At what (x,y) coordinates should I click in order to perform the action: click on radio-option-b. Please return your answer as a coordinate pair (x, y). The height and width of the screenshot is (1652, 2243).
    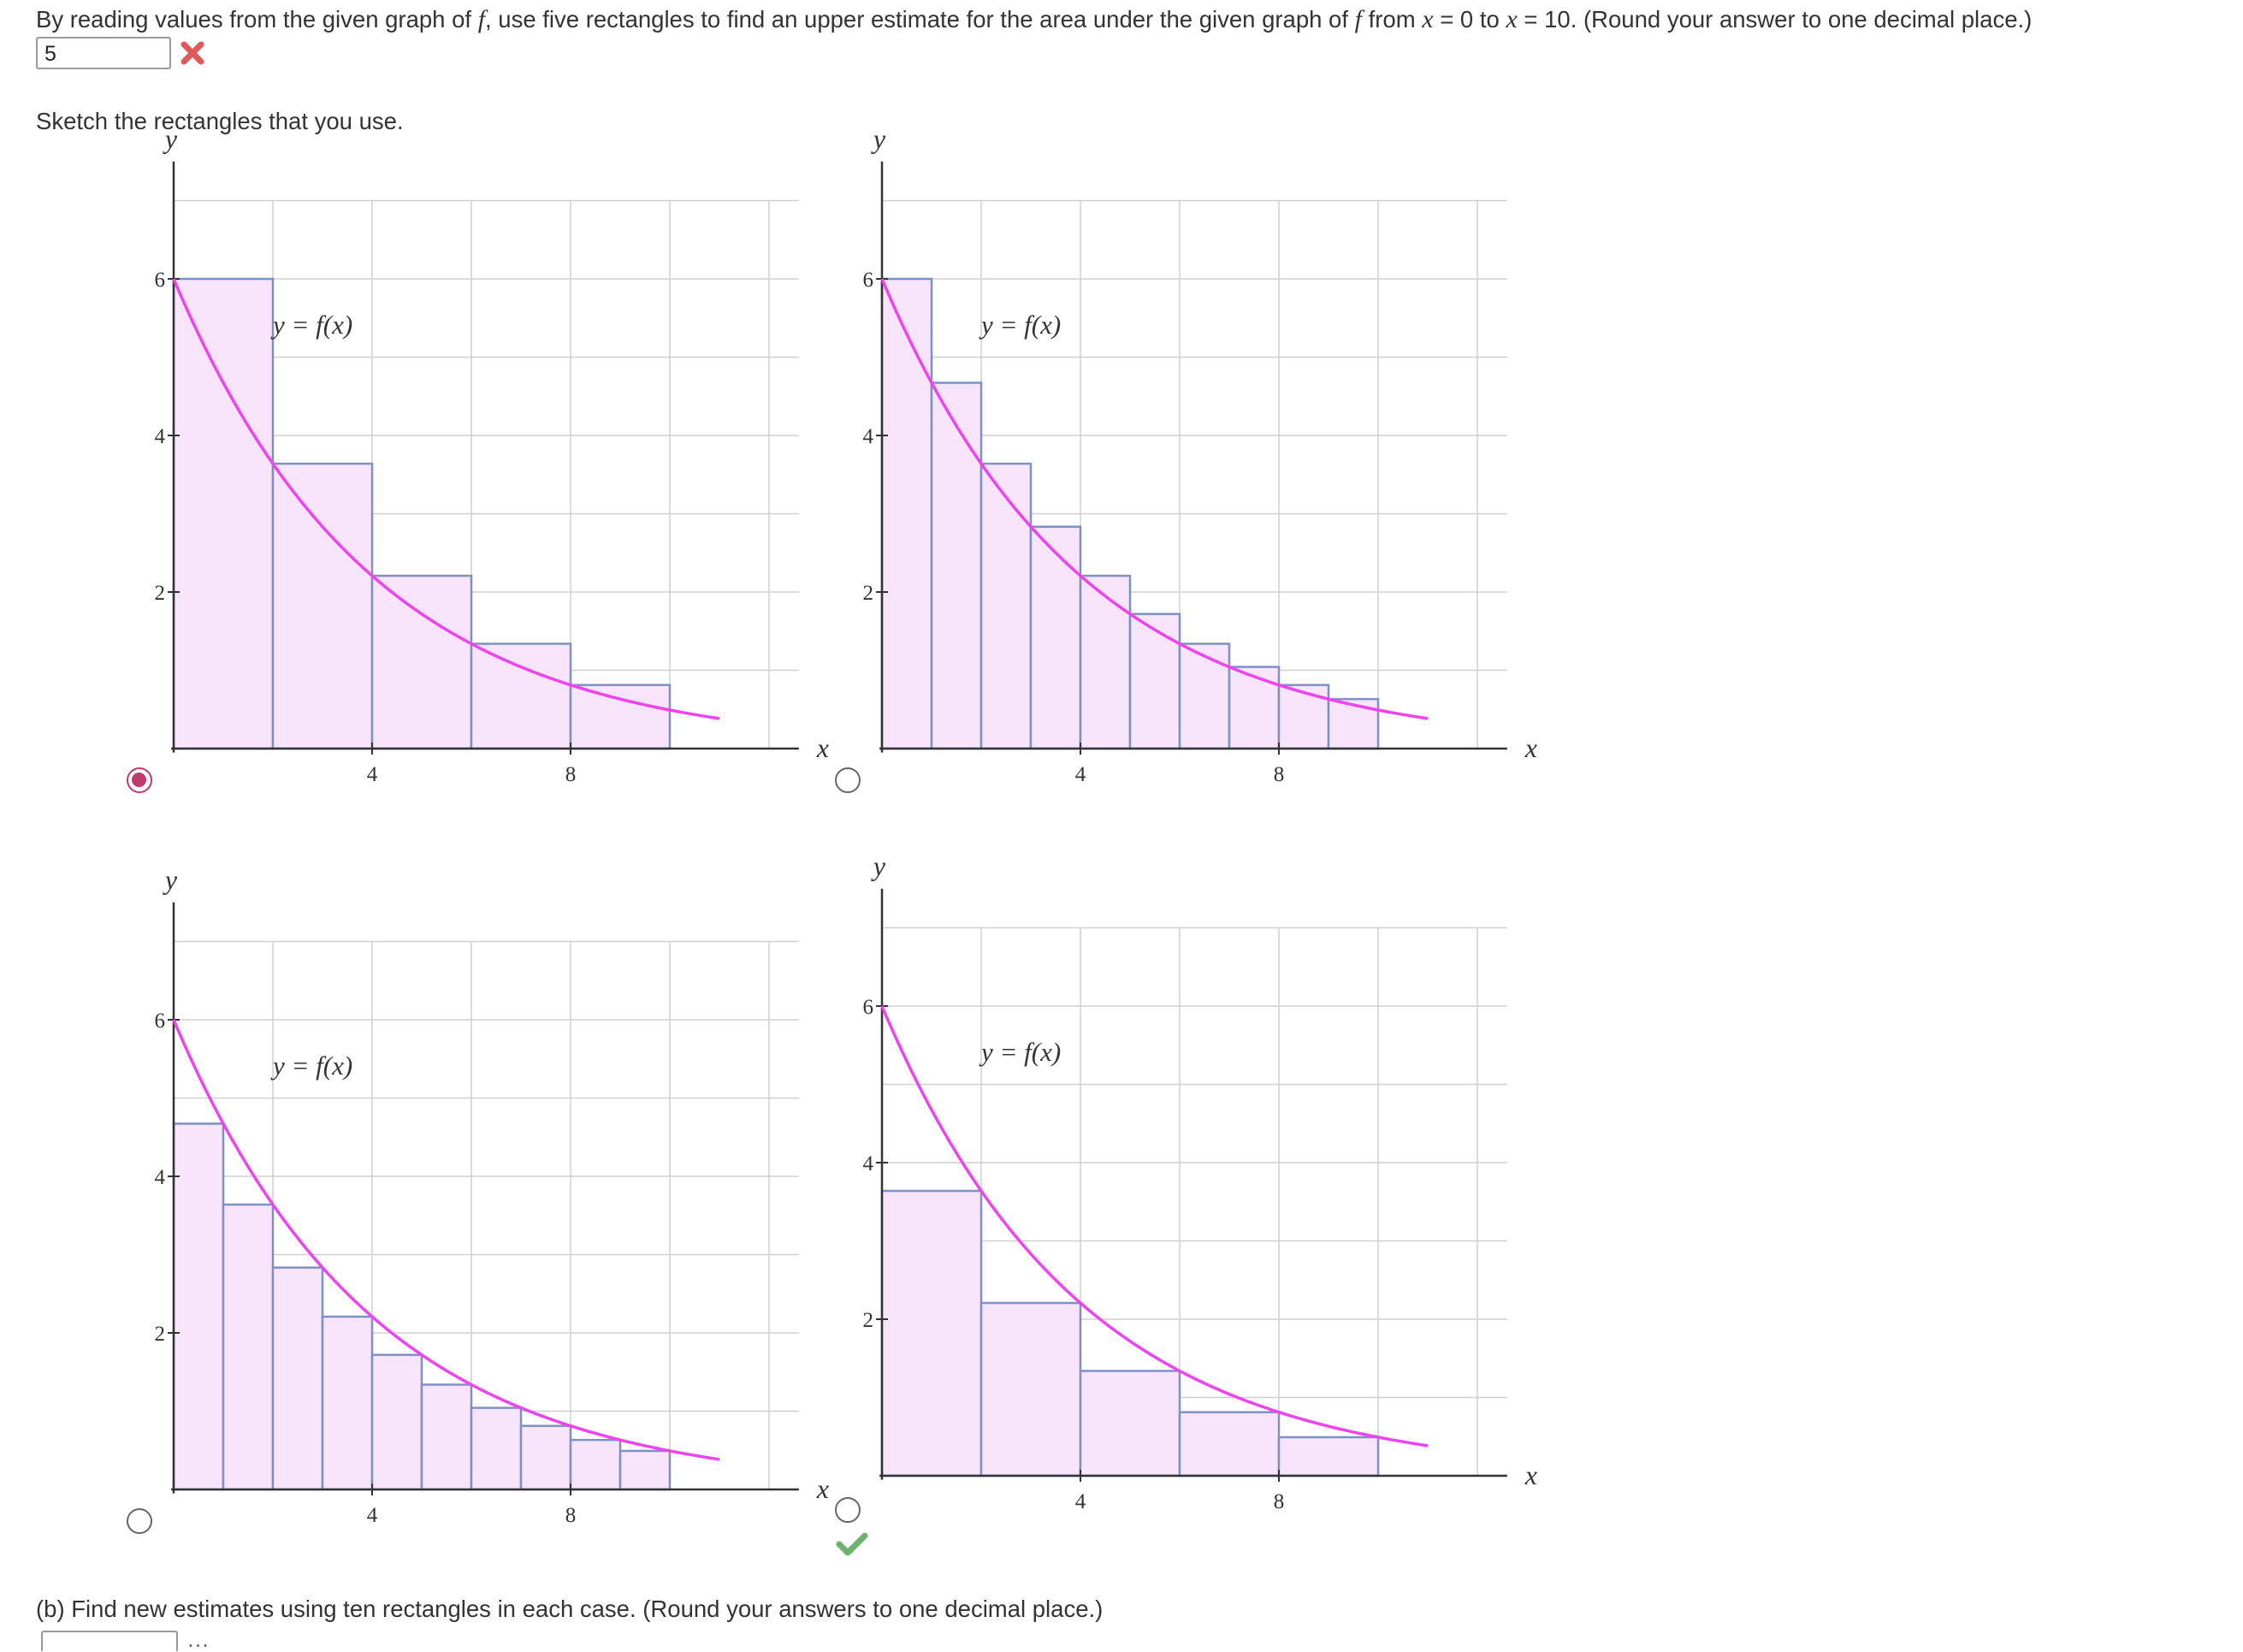
    Looking at the image, I should click on (848, 780).